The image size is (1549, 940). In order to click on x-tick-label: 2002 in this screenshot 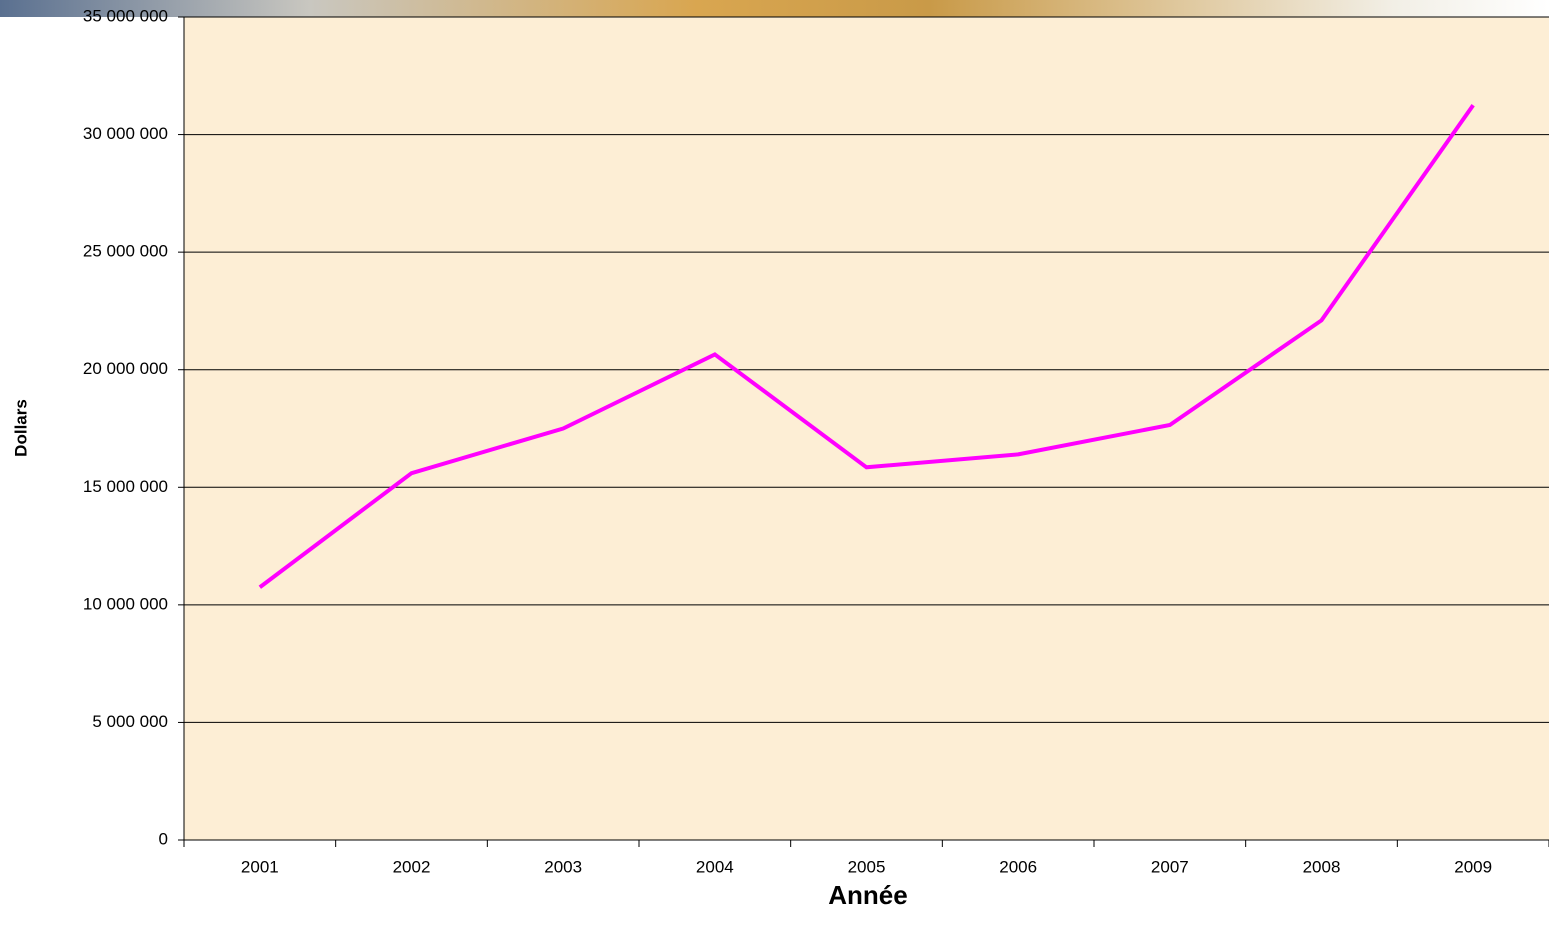, I will do `click(412, 866)`.